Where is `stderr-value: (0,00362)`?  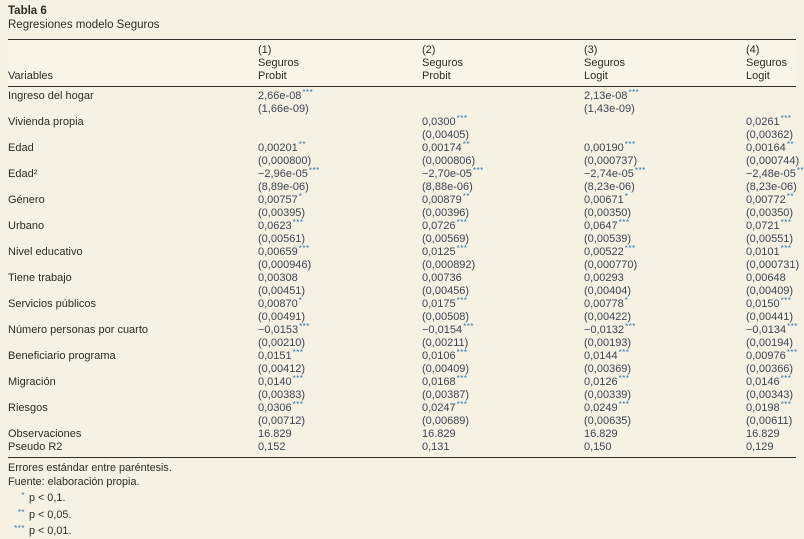 stderr-value: (0,00362) is located at coordinates (770, 135).